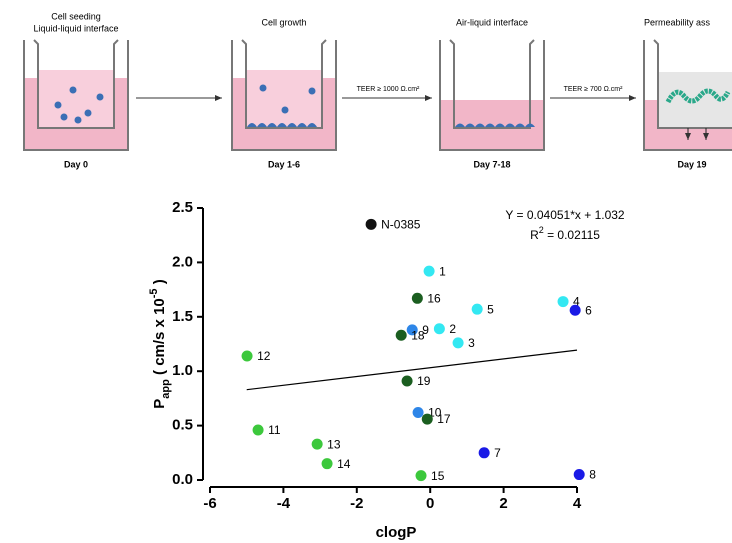 The height and width of the screenshot is (543, 732). What do you see at coordinates (264, 356) in the screenshot?
I see `point-label: 12` at bounding box center [264, 356].